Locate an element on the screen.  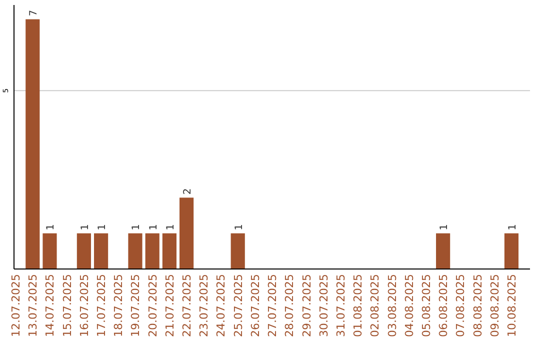
x-tick-label: 30.07.2025 is located at coordinates (323, 305).